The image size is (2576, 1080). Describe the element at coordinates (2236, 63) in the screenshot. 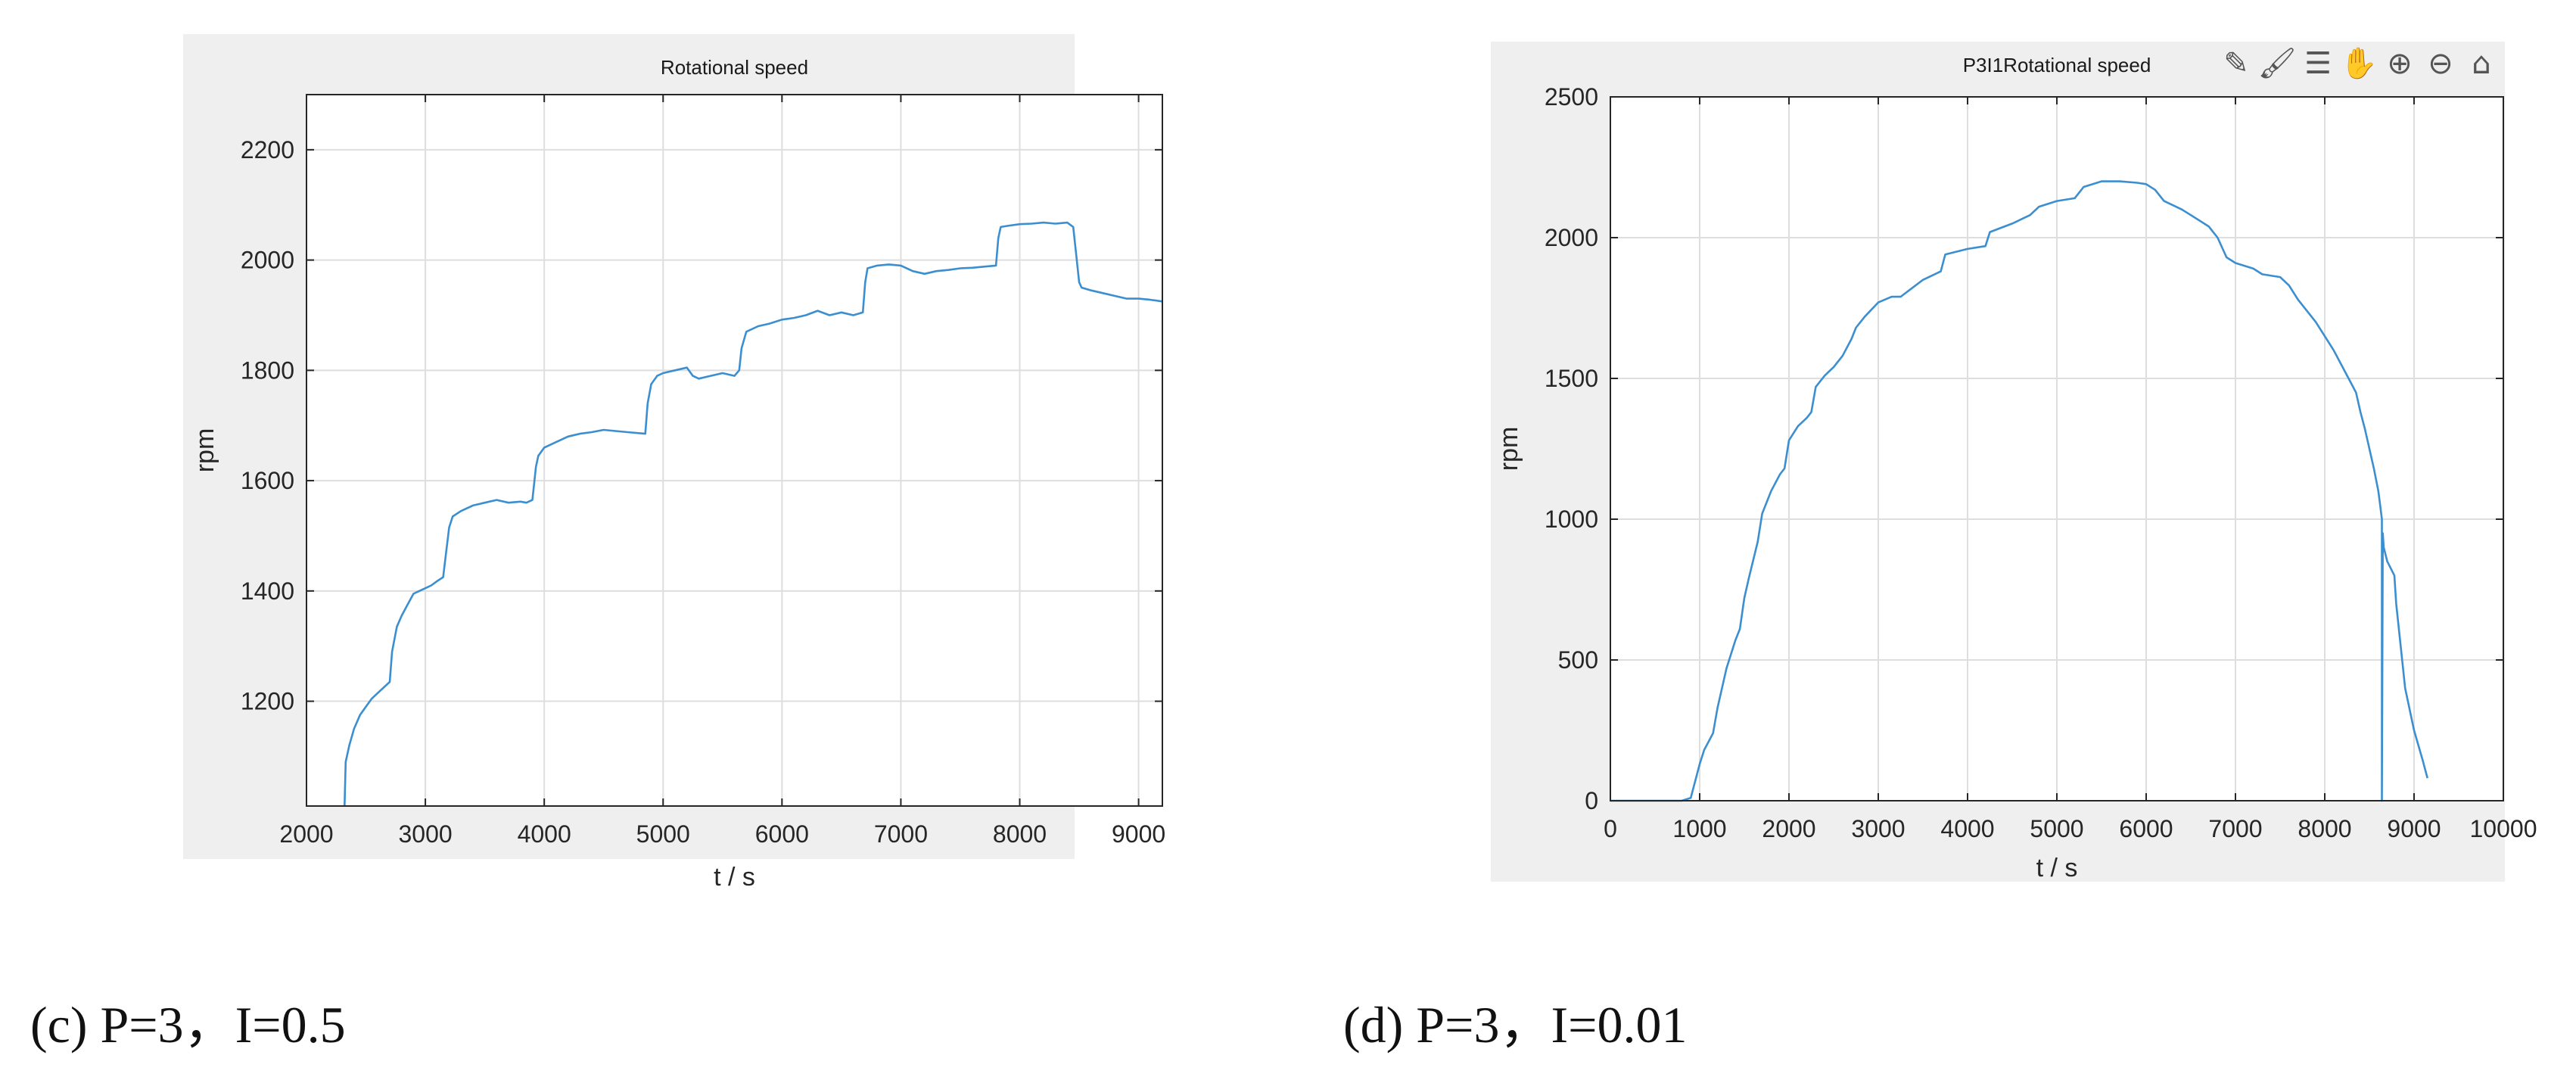

I see `edit-icon: ✎` at that location.